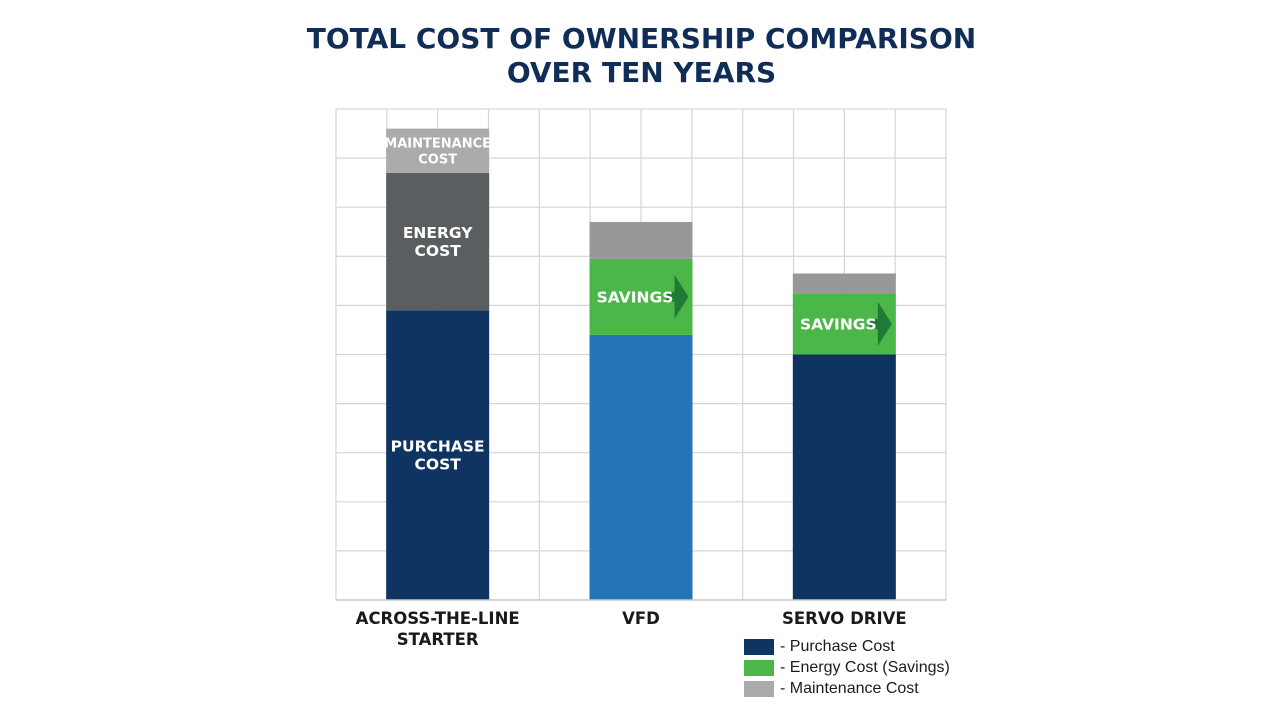 This screenshot has width=1283, height=716. What do you see at coordinates (837, 646) in the screenshot?
I see `legend-label-purchase-cost: - Purchase Cost` at bounding box center [837, 646].